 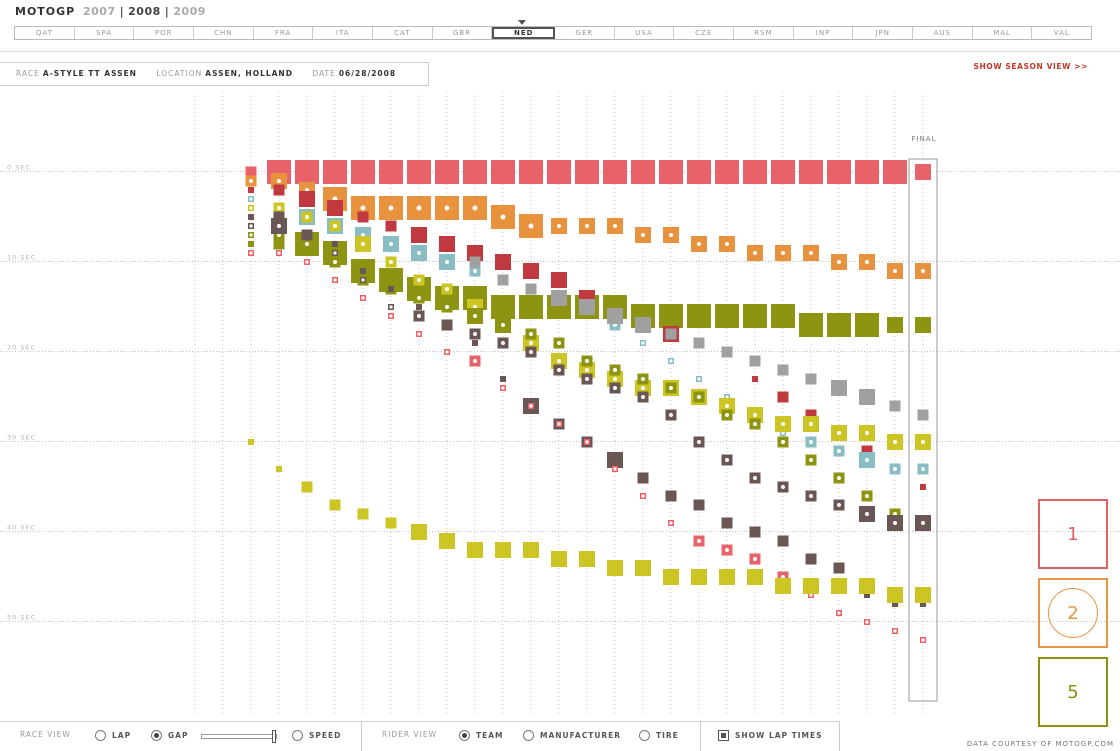 What do you see at coordinates (45, 33) in the screenshot?
I see `race-tab-qat: QAT` at bounding box center [45, 33].